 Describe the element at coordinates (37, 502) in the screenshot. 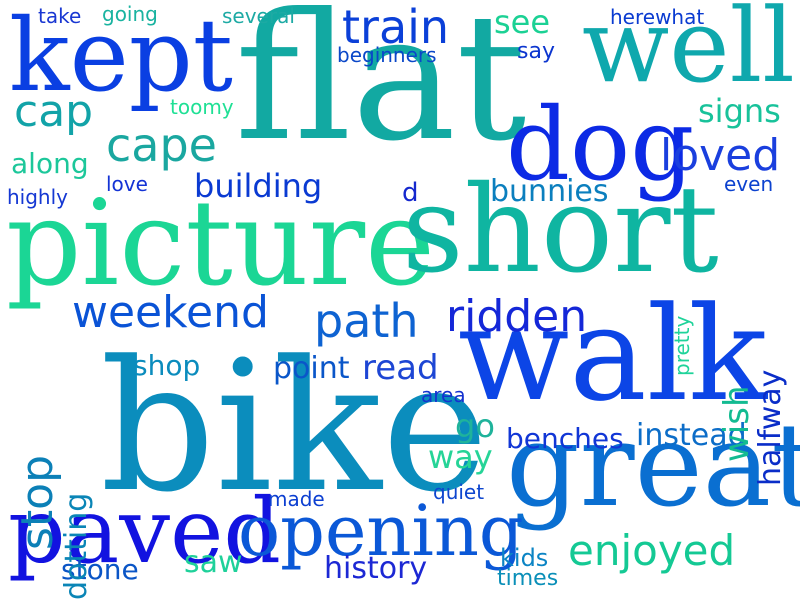

I see `word-stop: stop` at that location.